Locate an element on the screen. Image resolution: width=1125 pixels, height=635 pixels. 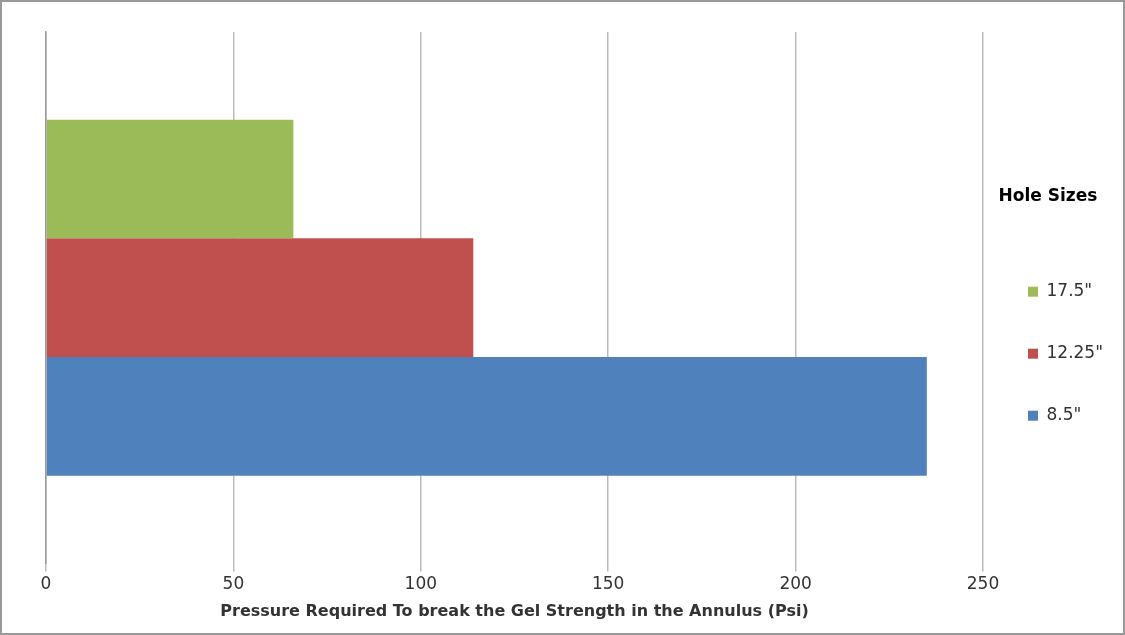
x-tick-label: 250 is located at coordinates (983, 583).